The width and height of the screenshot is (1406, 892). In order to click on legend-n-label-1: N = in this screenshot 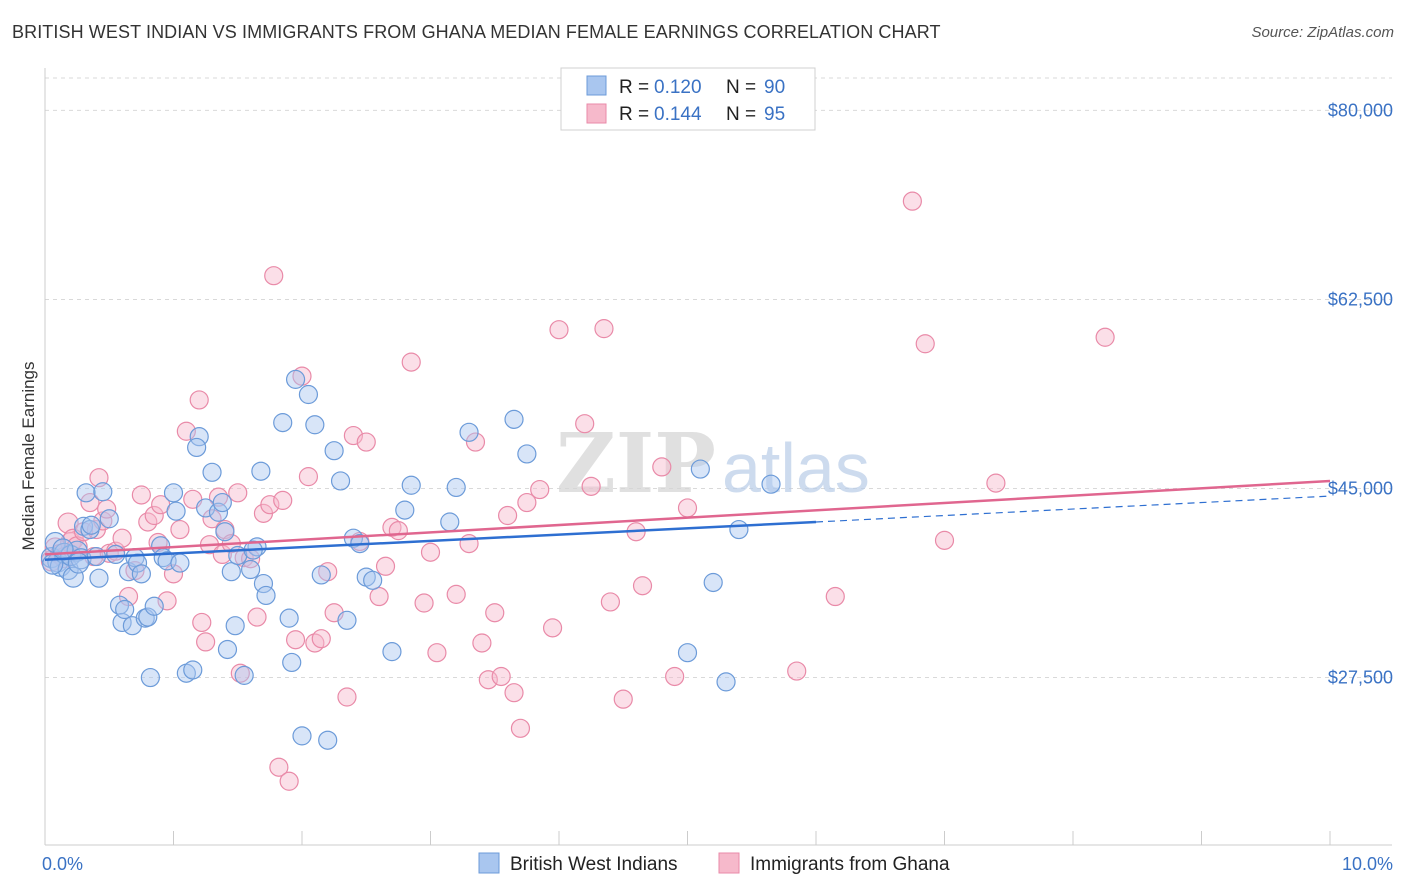, I will do `click(741, 87)`.